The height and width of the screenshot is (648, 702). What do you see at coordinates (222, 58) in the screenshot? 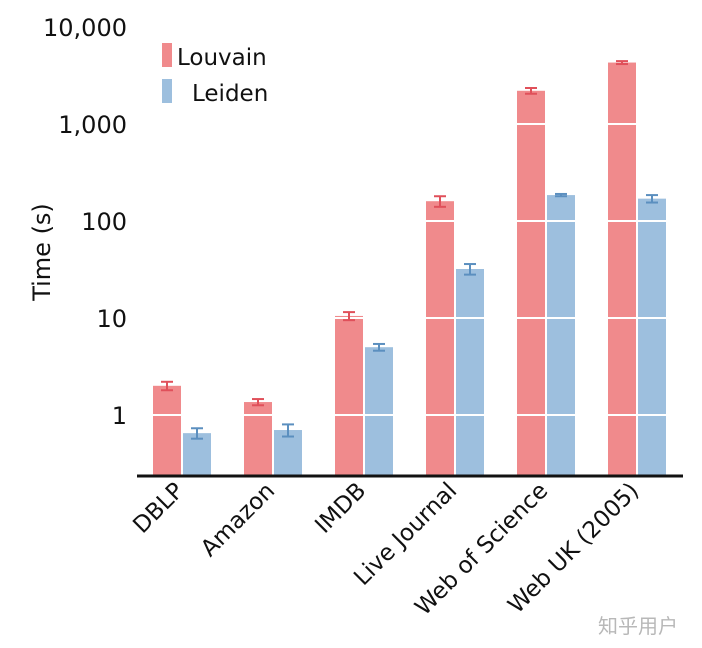
I see `legend-label-louvain: Louvain` at bounding box center [222, 58].